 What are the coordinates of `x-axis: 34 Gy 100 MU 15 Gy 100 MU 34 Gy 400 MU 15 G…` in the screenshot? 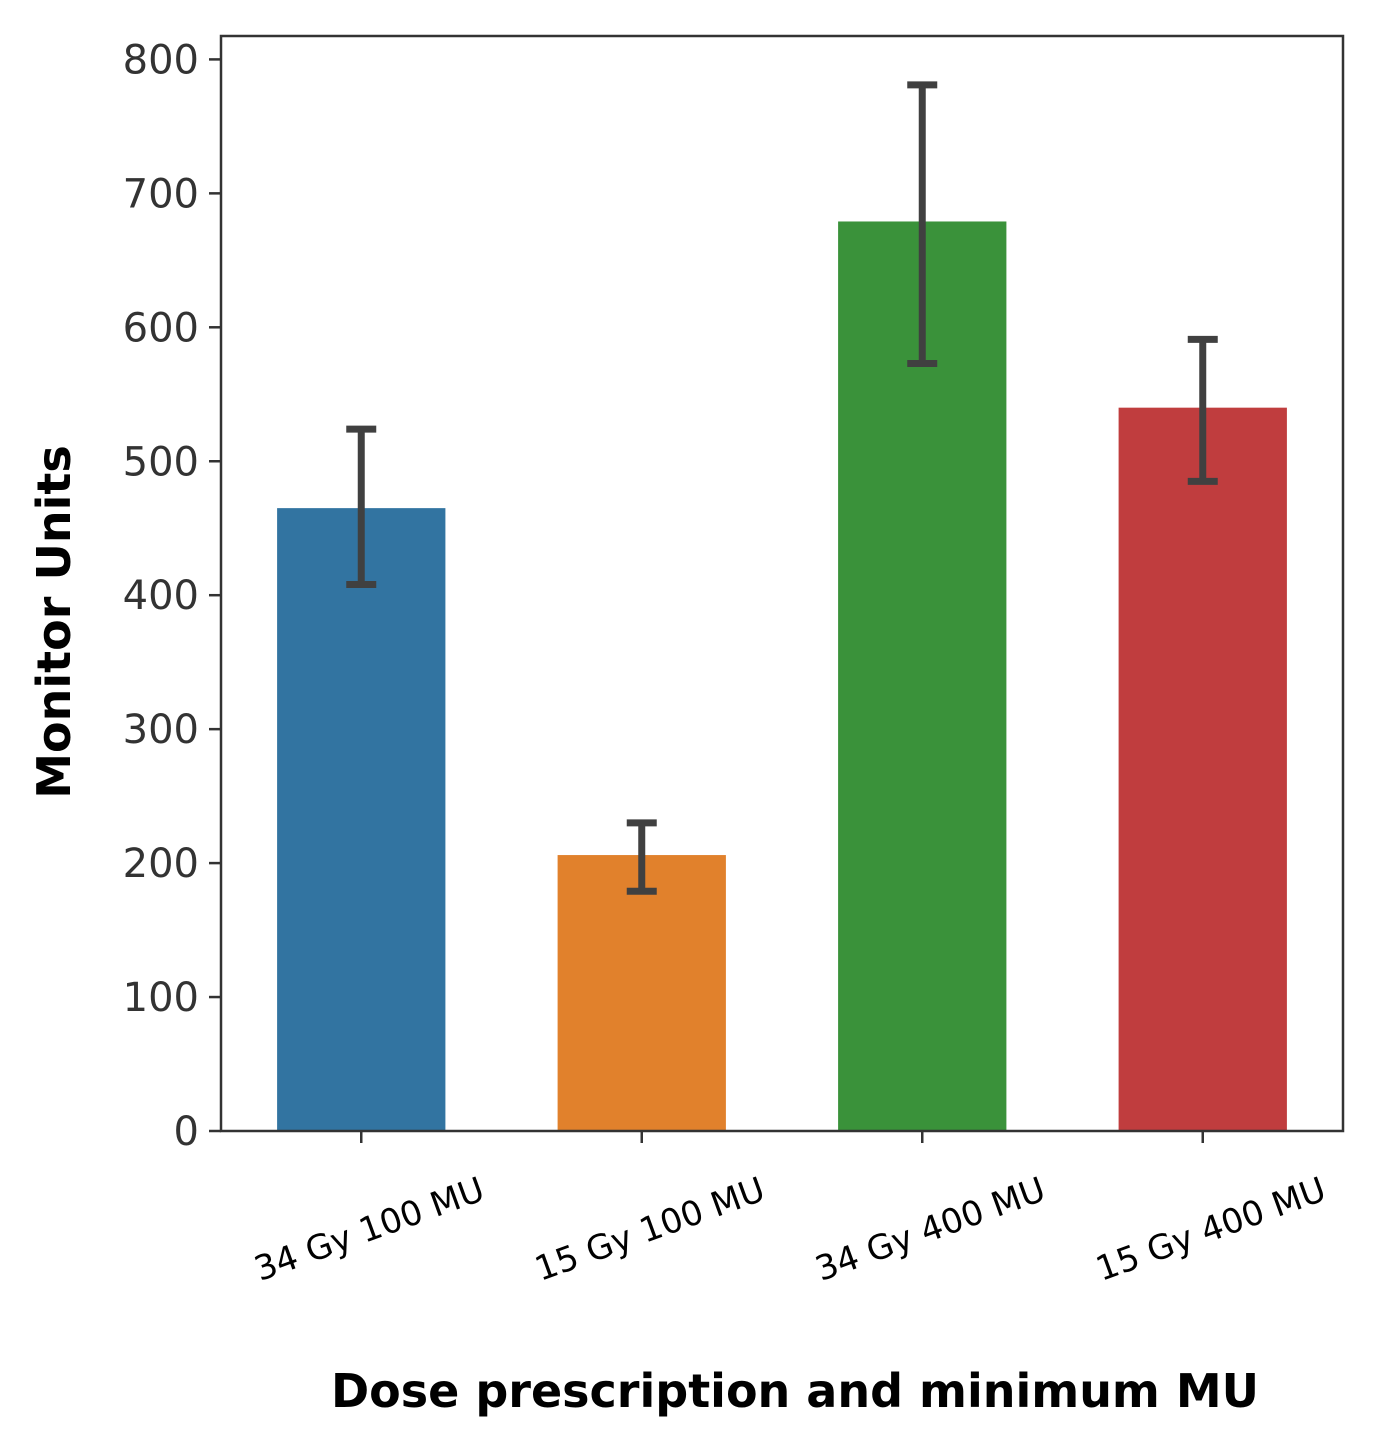 It's located at (790, 1210).